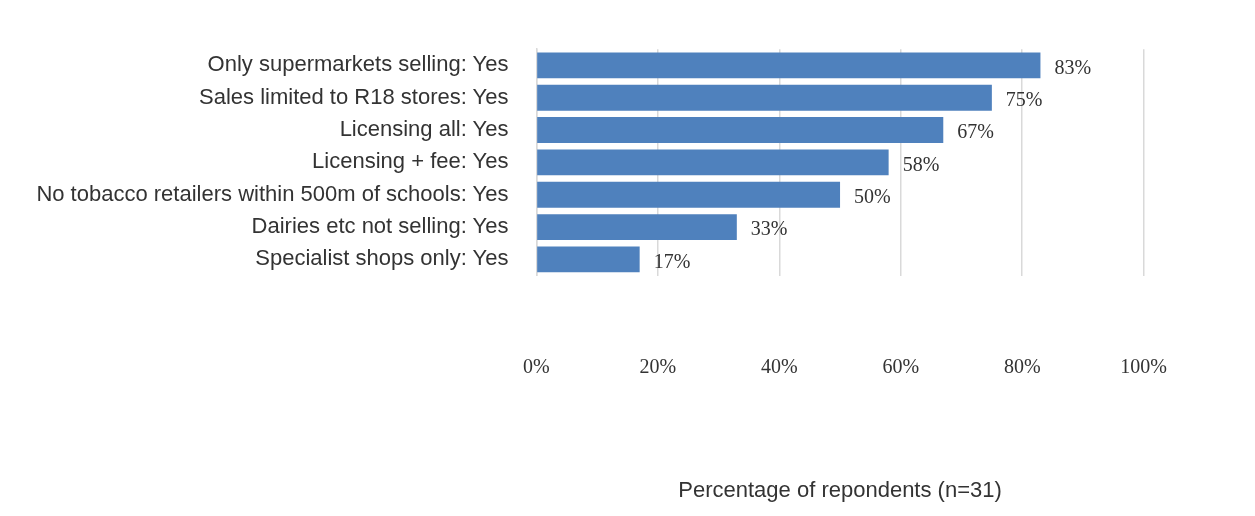  What do you see at coordinates (1024, 98) in the screenshot?
I see `data-label: 75%` at bounding box center [1024, 98].